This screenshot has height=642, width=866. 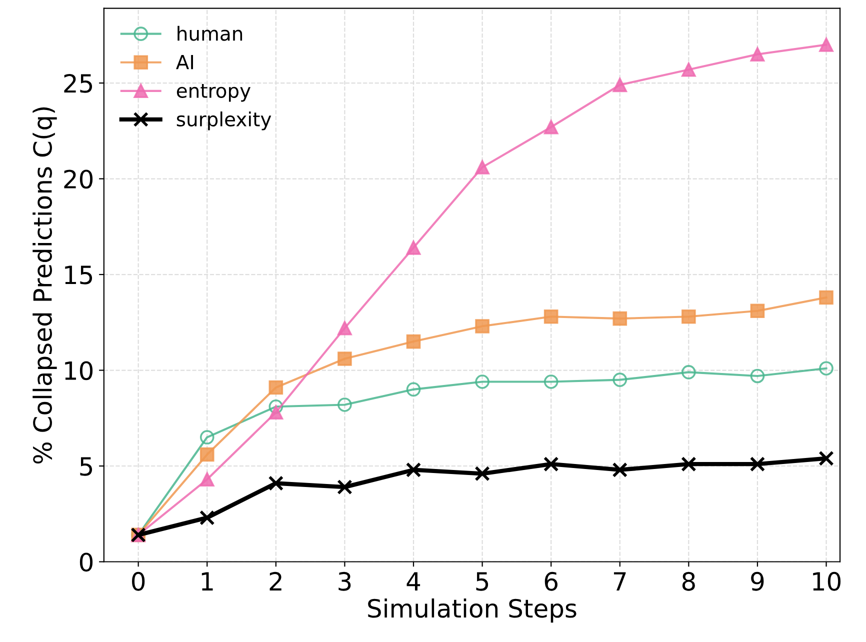 What do you see at coordinates (472, 610) in the screenshot?
I see `x-axis-title: Simulation Steps` at bounding box center [472, 610].